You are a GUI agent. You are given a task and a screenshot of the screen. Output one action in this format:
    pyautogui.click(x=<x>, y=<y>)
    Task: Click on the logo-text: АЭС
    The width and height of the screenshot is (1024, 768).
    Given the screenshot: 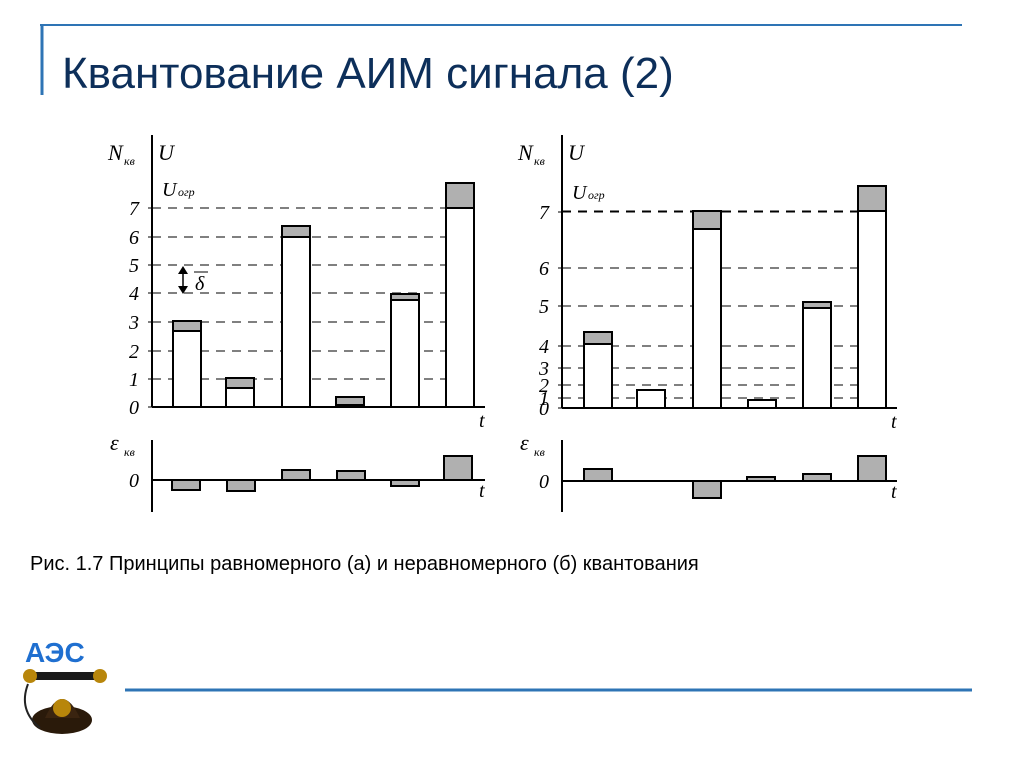 What is the action you would take?
    pyautogui.click(x=55, y=652)
    